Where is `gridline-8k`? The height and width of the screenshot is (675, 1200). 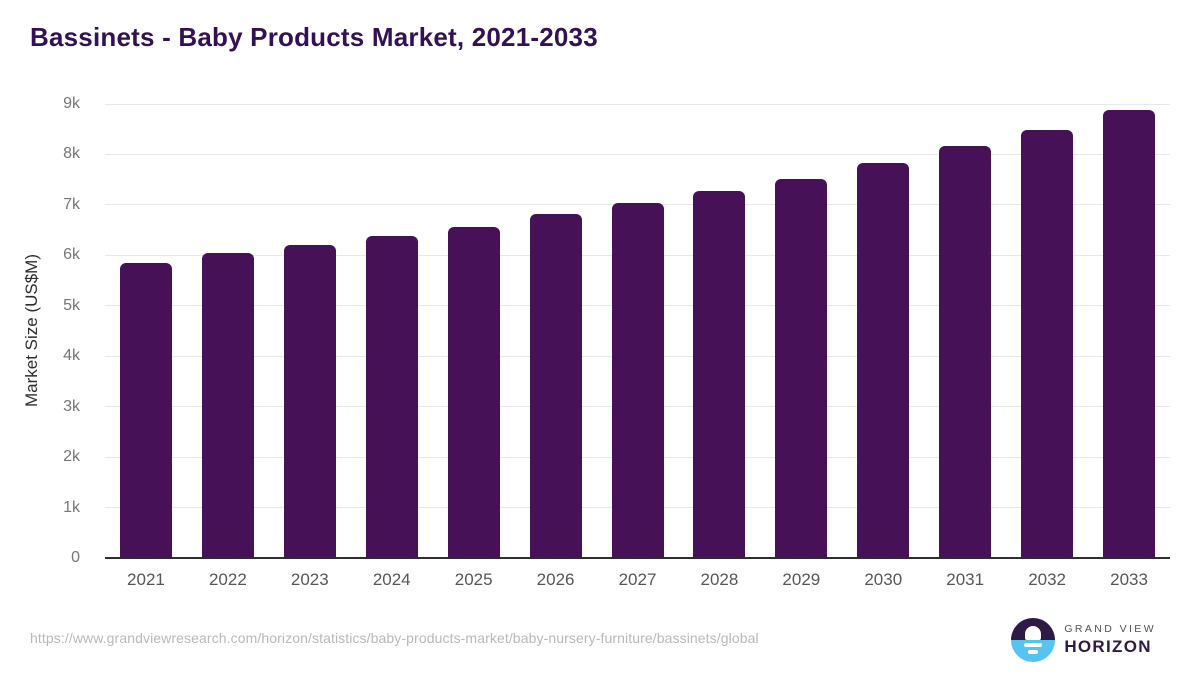 gridline-8k is located at coordinates (637, 154).